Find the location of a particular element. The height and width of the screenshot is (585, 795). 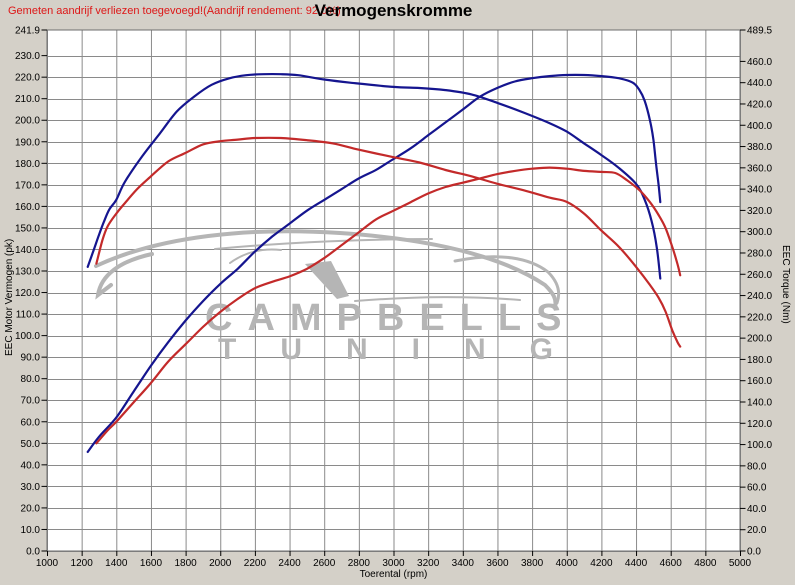

right-tick-label: 120.0 is located at coordinates (759, 424).